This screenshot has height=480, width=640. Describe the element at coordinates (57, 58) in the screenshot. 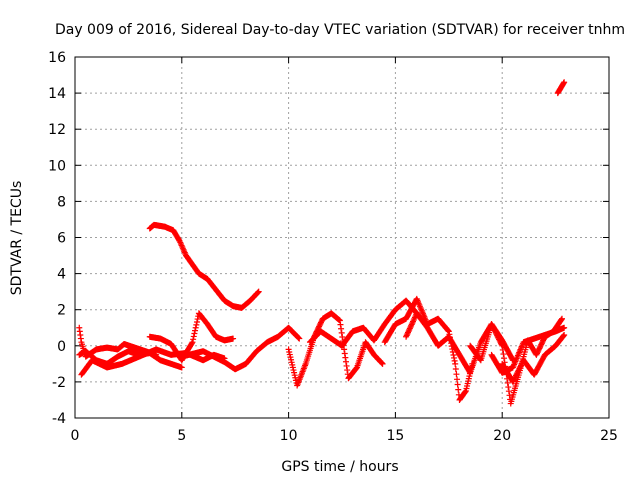

I see `y-tick-label: 16` at that location.